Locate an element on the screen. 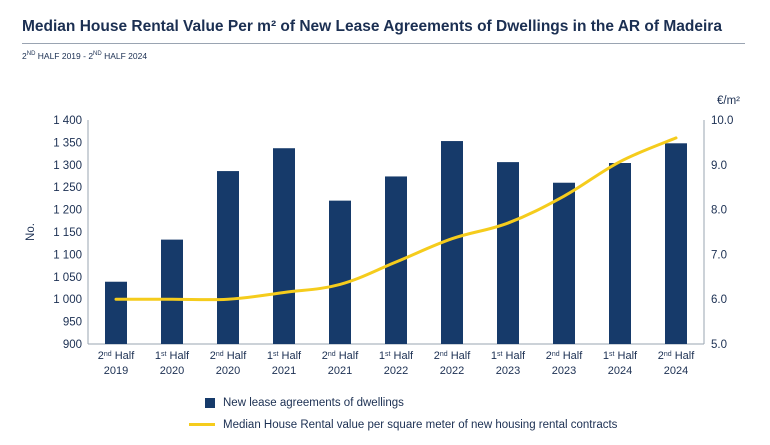 Image resolution: width=770 pixels, height=445 pixels. legend-swatch-bar is located at coordinates (210, 402).